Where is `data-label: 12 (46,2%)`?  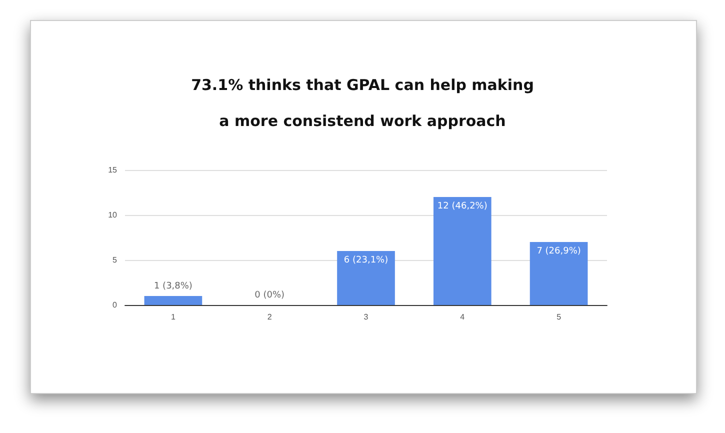
data-label: 12 (46,2%) is located at coordinates (462, 207).